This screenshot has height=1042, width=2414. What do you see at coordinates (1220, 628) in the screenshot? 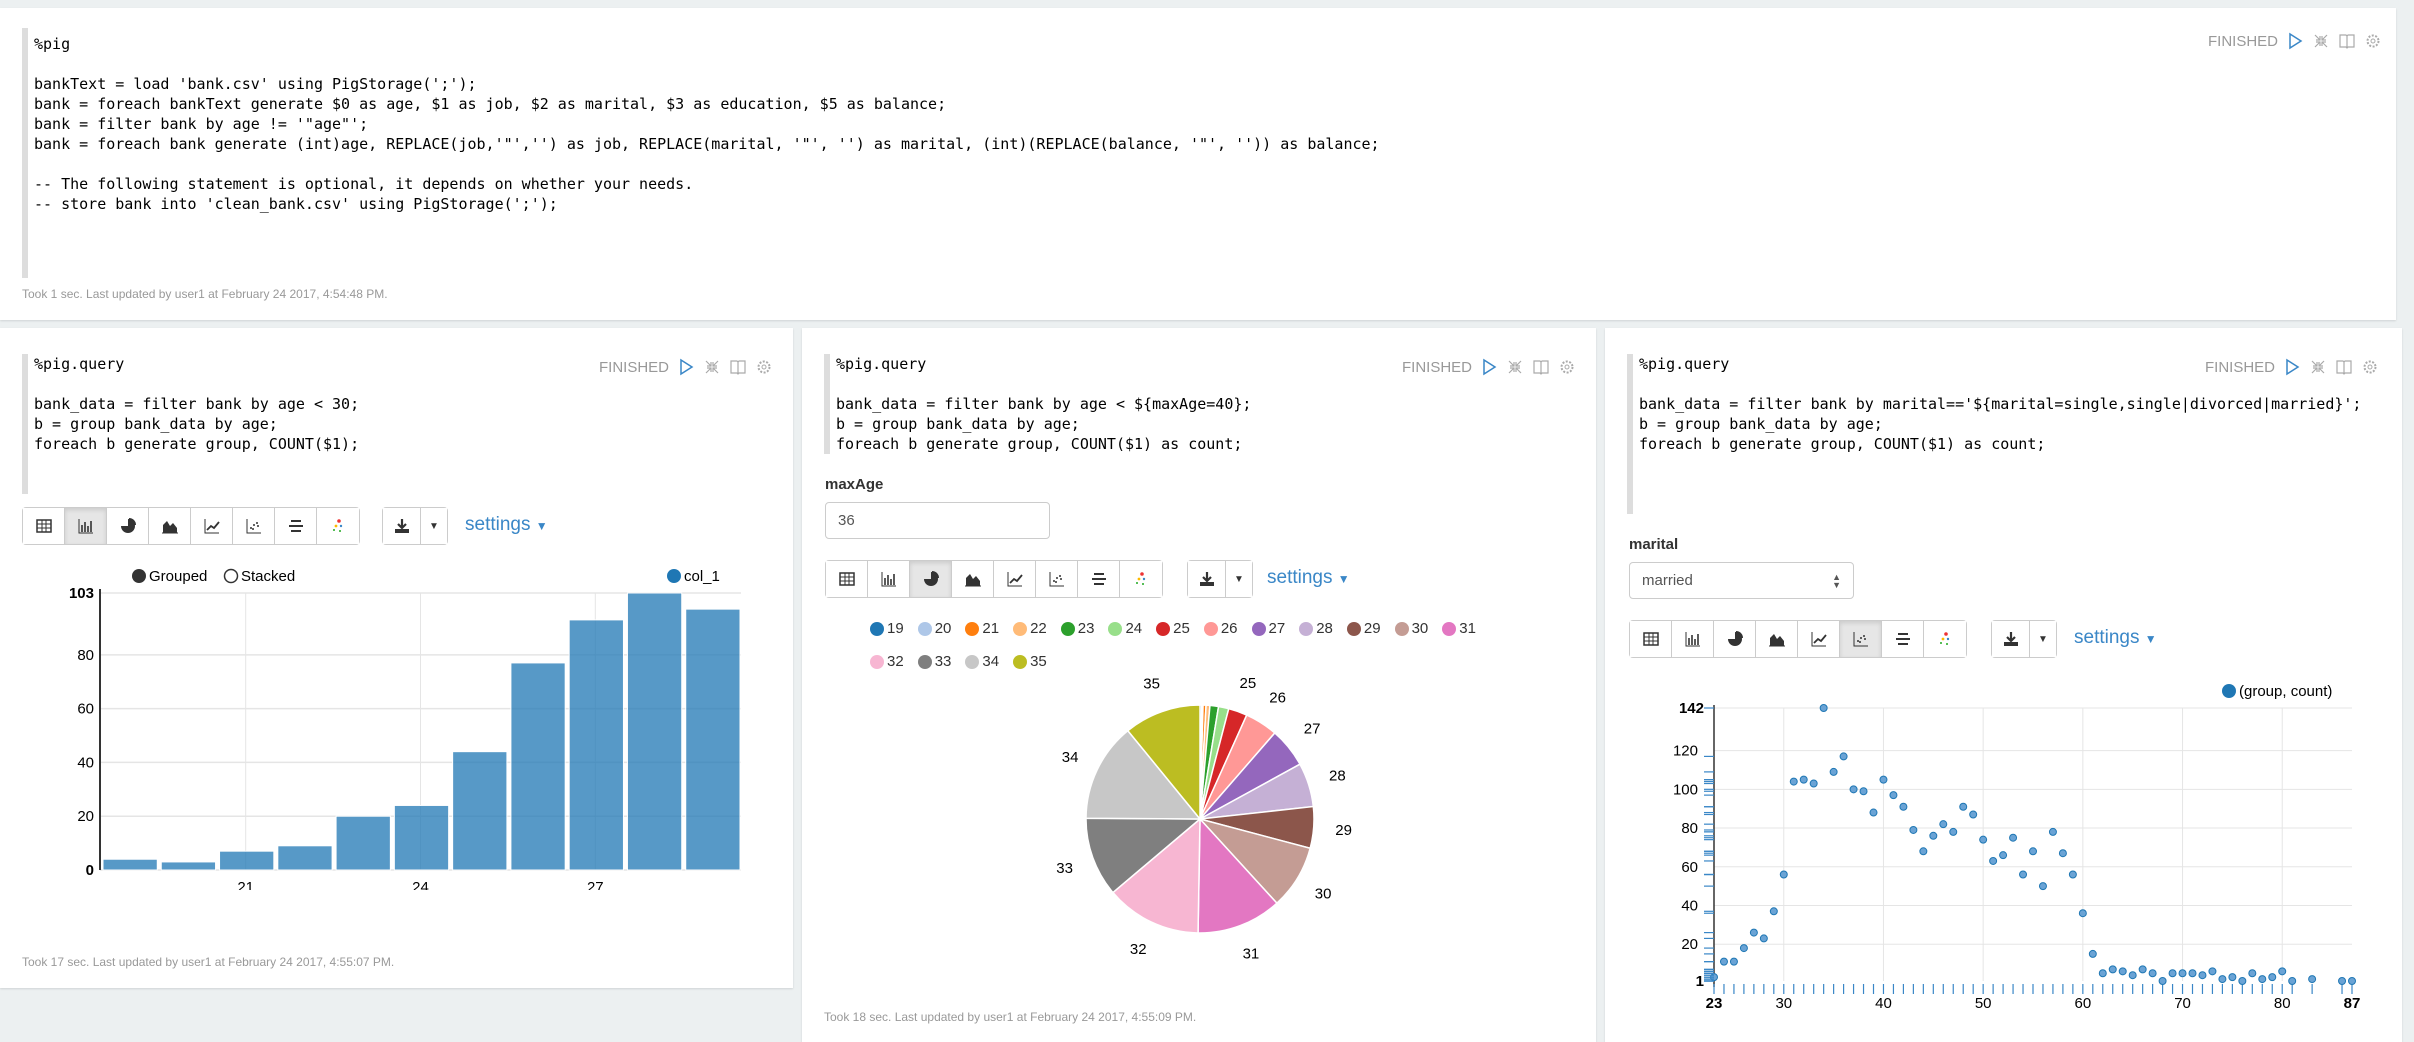
I see `legend-item: 26` at bounding box center [1220, 628].